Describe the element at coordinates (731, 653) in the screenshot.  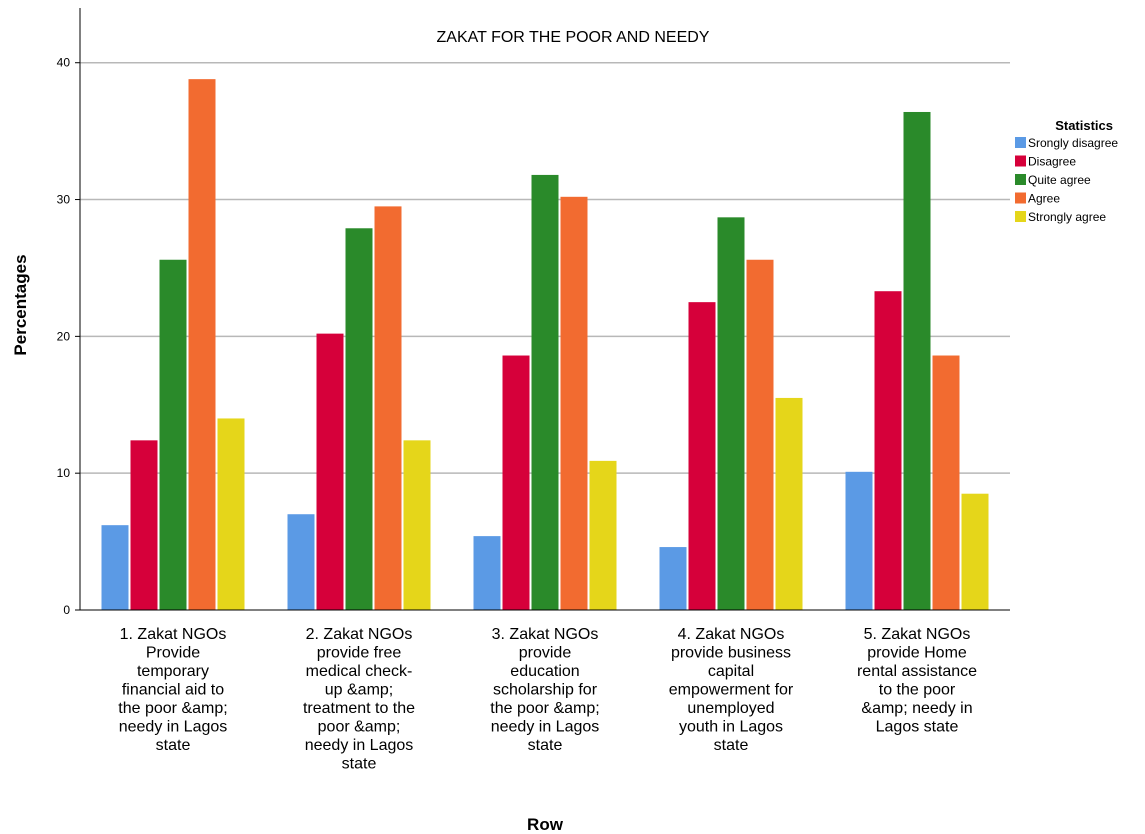
I see `x-category-label-line: provide business` at that location.